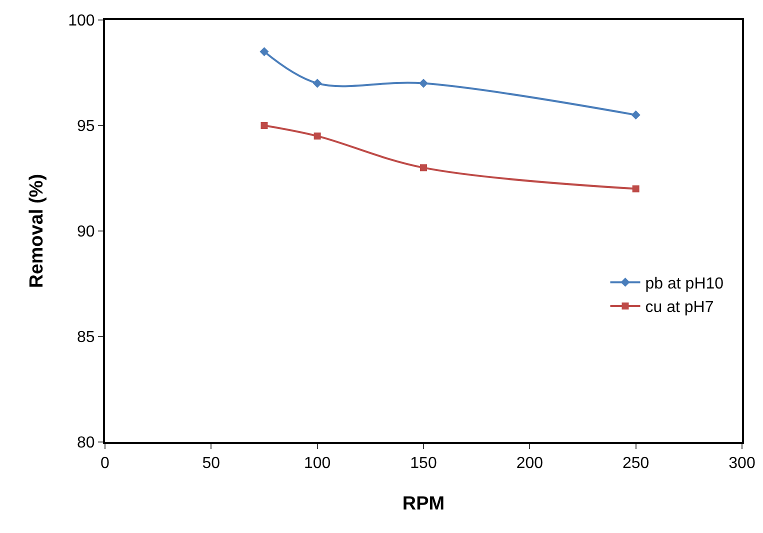 This screenshot has height=533, width=763. Describe the element at coordinates (423, 463) in the screenshot. I see `x-tick-label: 150` at that location.